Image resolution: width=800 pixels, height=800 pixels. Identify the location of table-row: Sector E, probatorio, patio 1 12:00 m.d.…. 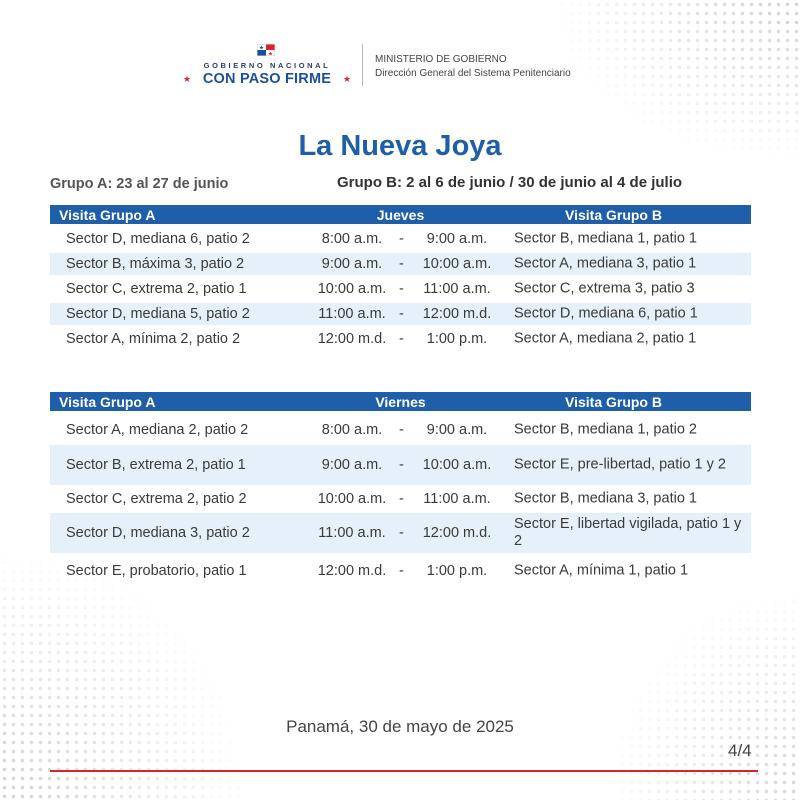
(400, 571).